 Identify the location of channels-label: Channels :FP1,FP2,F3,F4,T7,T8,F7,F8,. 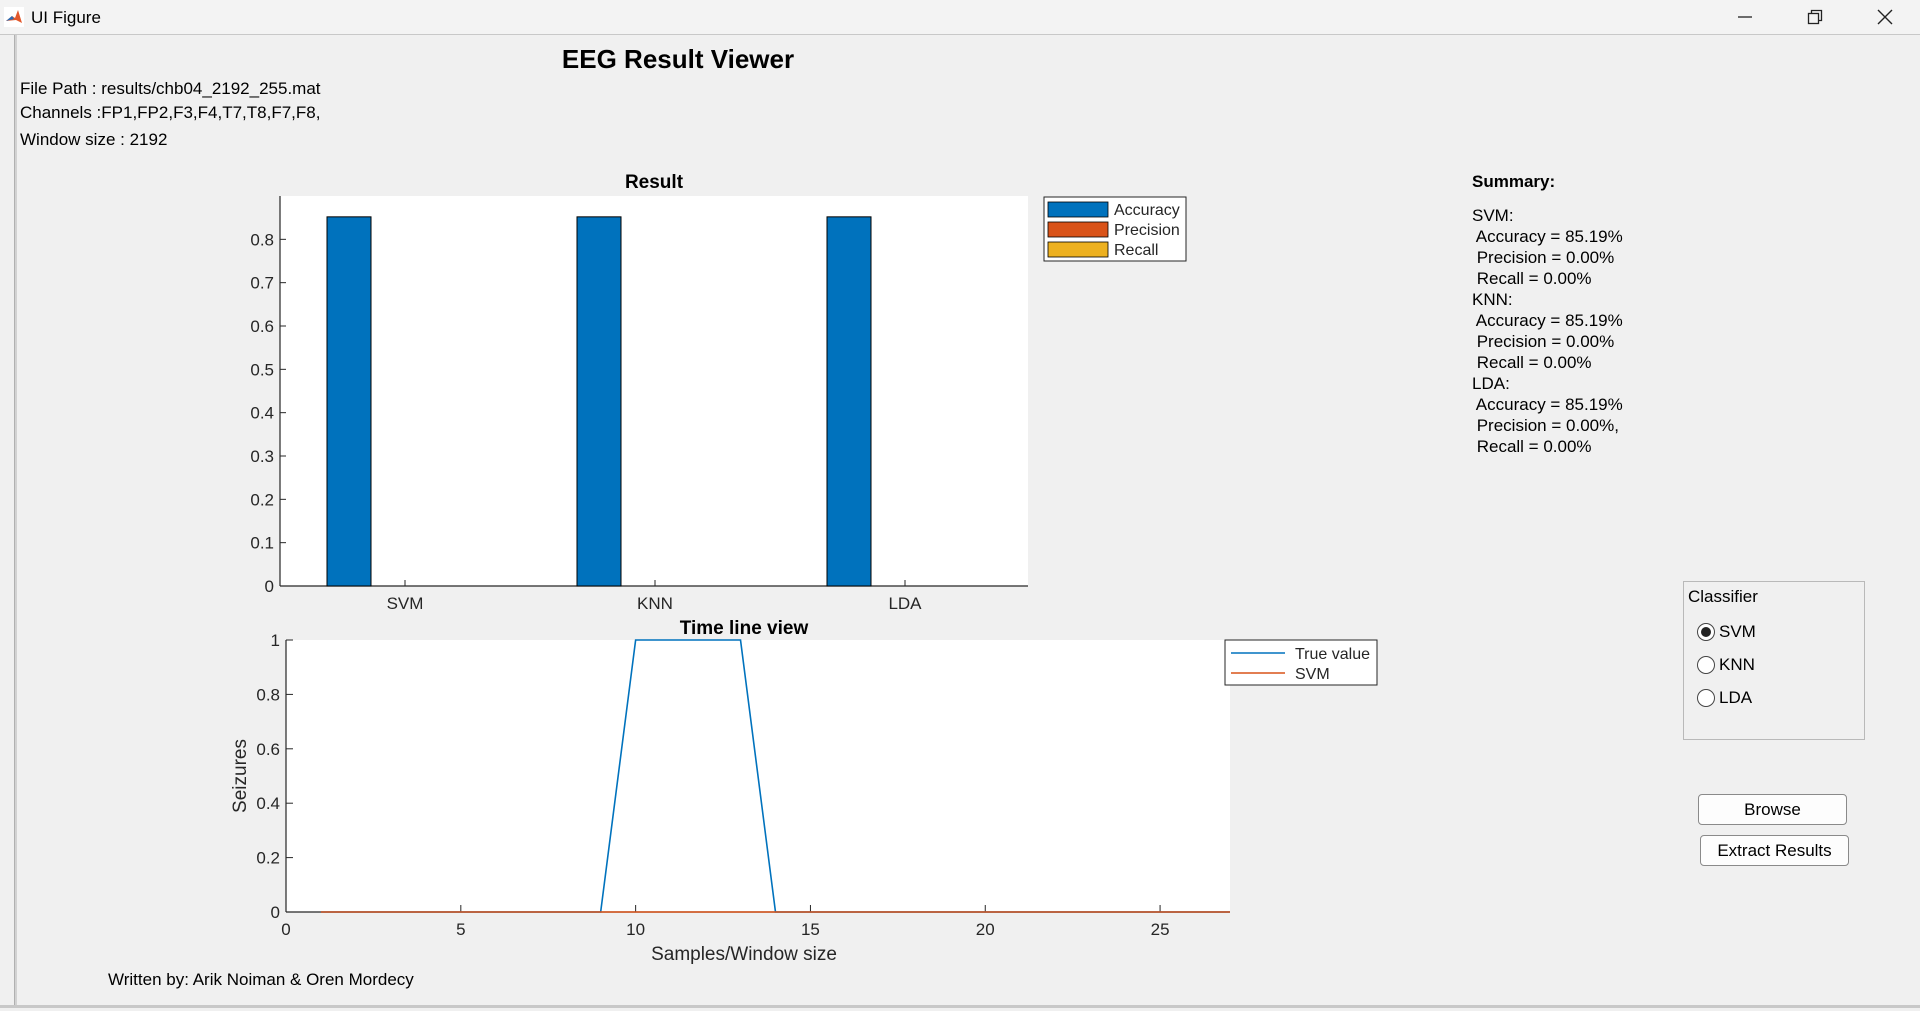
(170, 112).